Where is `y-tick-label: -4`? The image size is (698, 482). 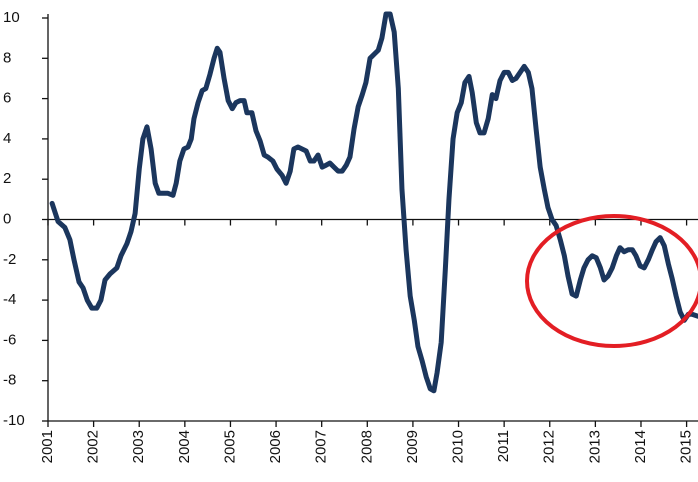
y-tick-label: -4 is located at coordinates (9, 299).